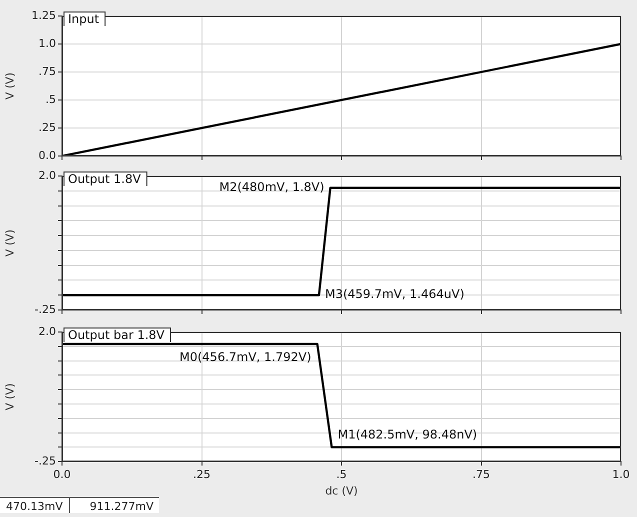  What do you see at coordinates (47, 127) in the screenshot?
I see `y-tick-label: .25` at bounding box center [47, 127].